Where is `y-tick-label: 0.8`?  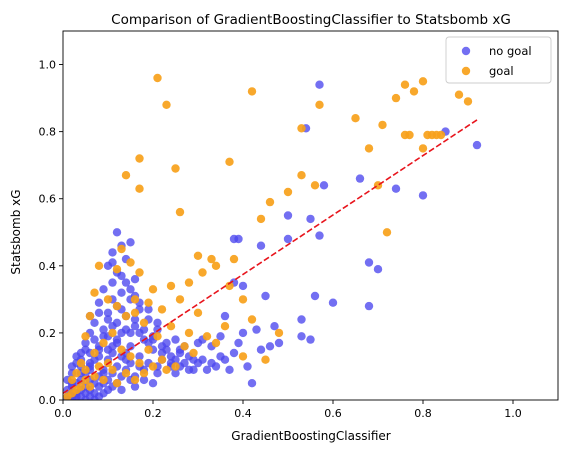
y-tick-label: 0.8 is located at coordinates (48, 132).